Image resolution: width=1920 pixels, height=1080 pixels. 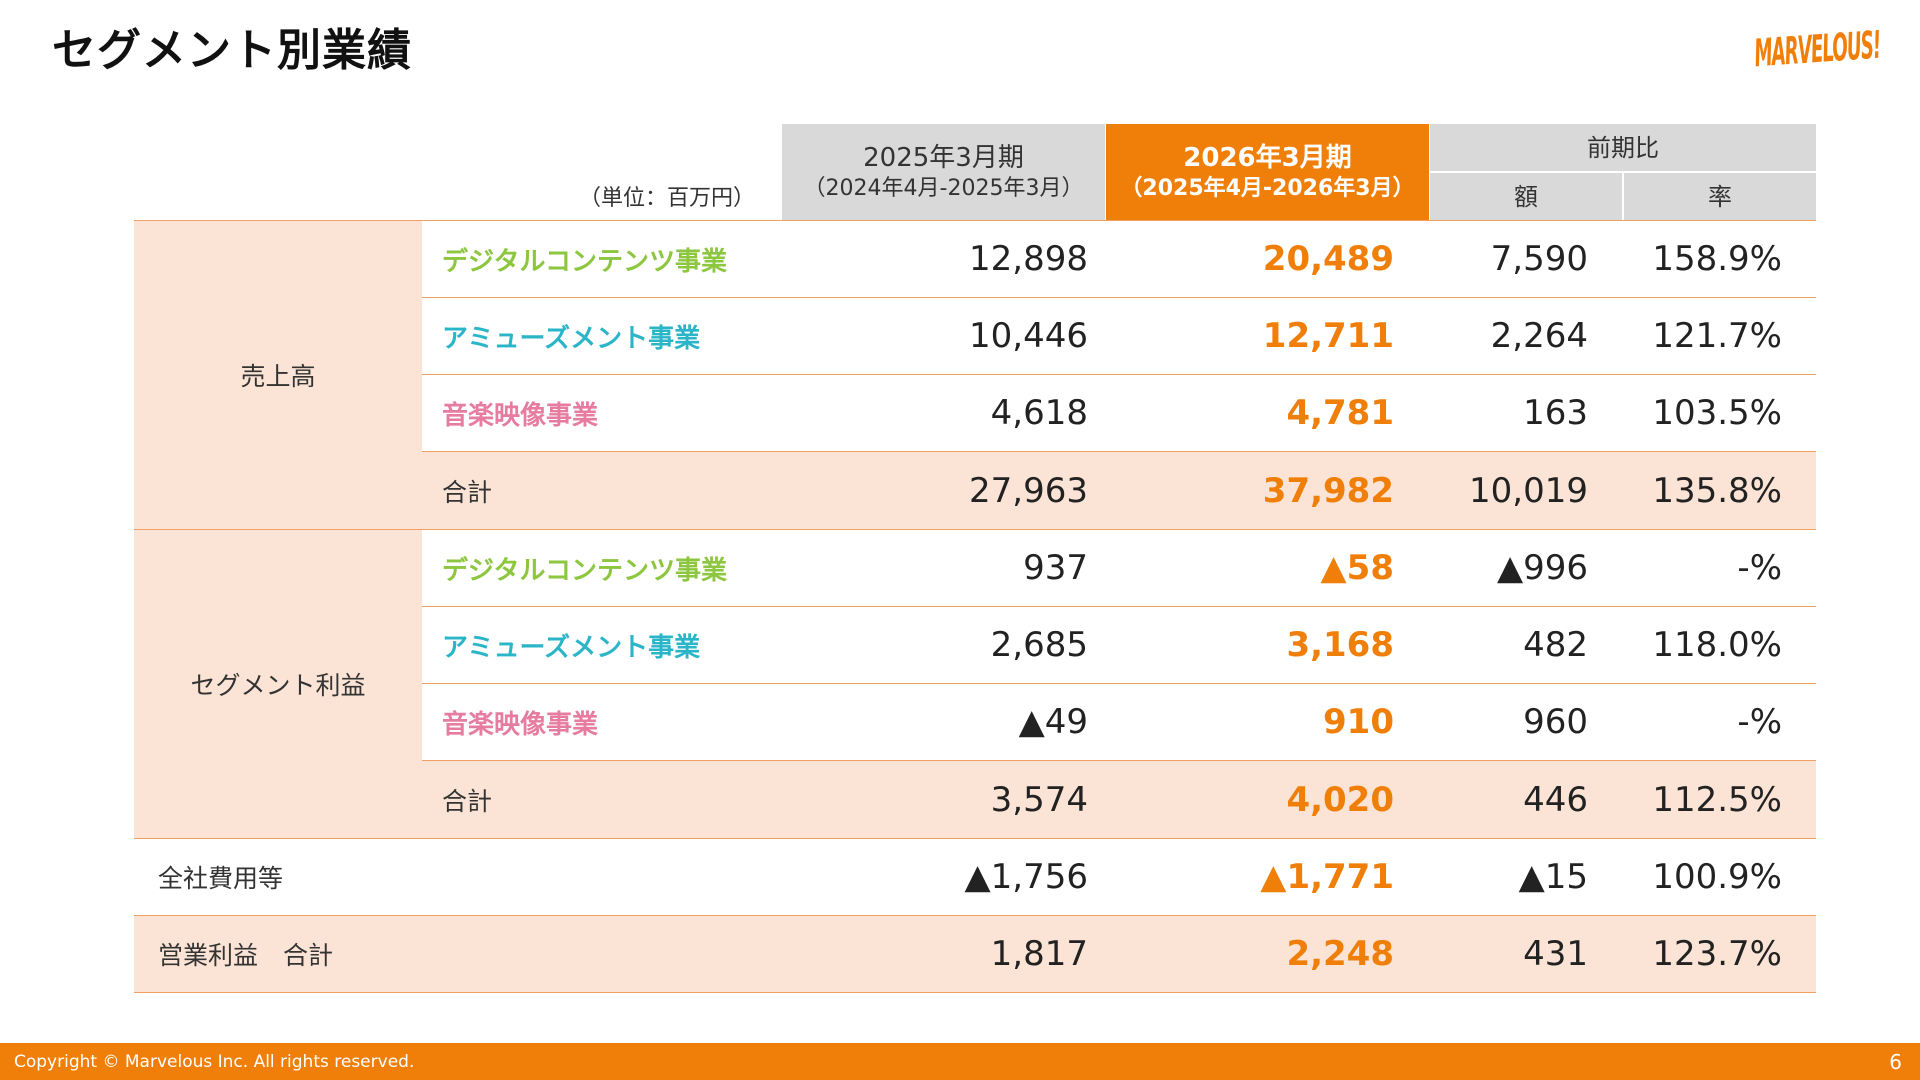 I want to click on cell-rate: 123.7%, so click(x=1717, y=954).